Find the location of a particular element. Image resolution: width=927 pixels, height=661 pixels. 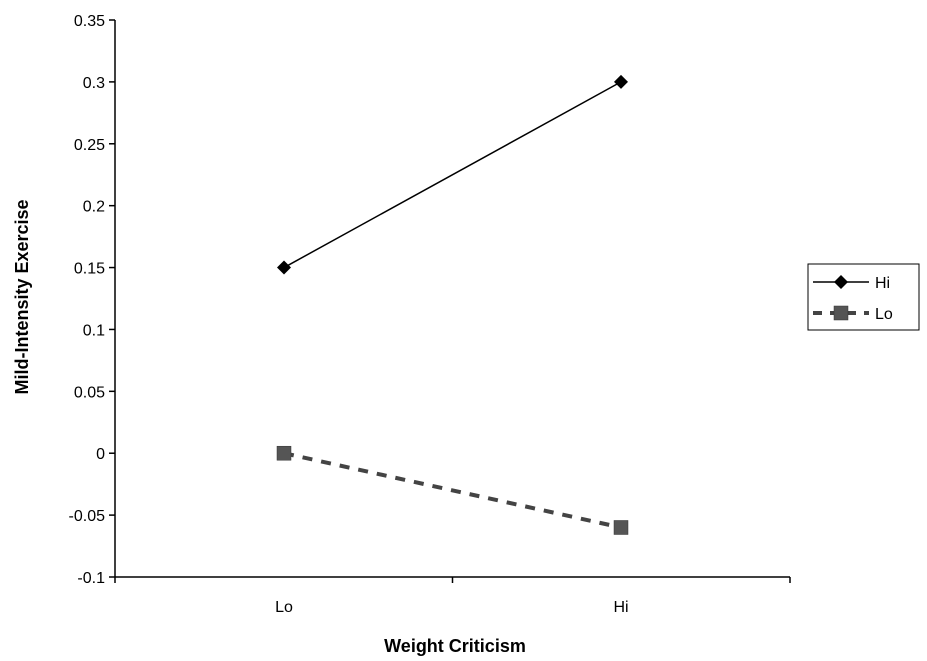

legend-marker-hi is located at coordinates (841, 282).